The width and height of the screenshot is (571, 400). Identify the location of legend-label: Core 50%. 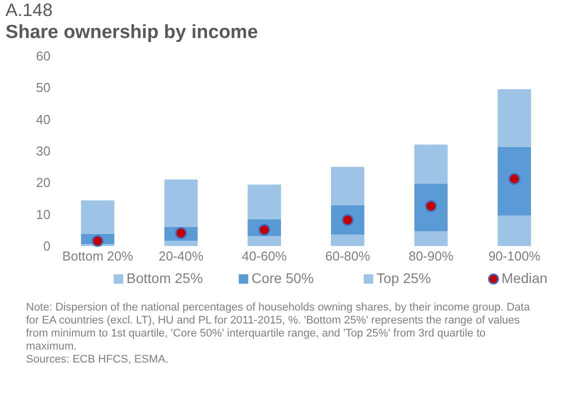
(283, 278).